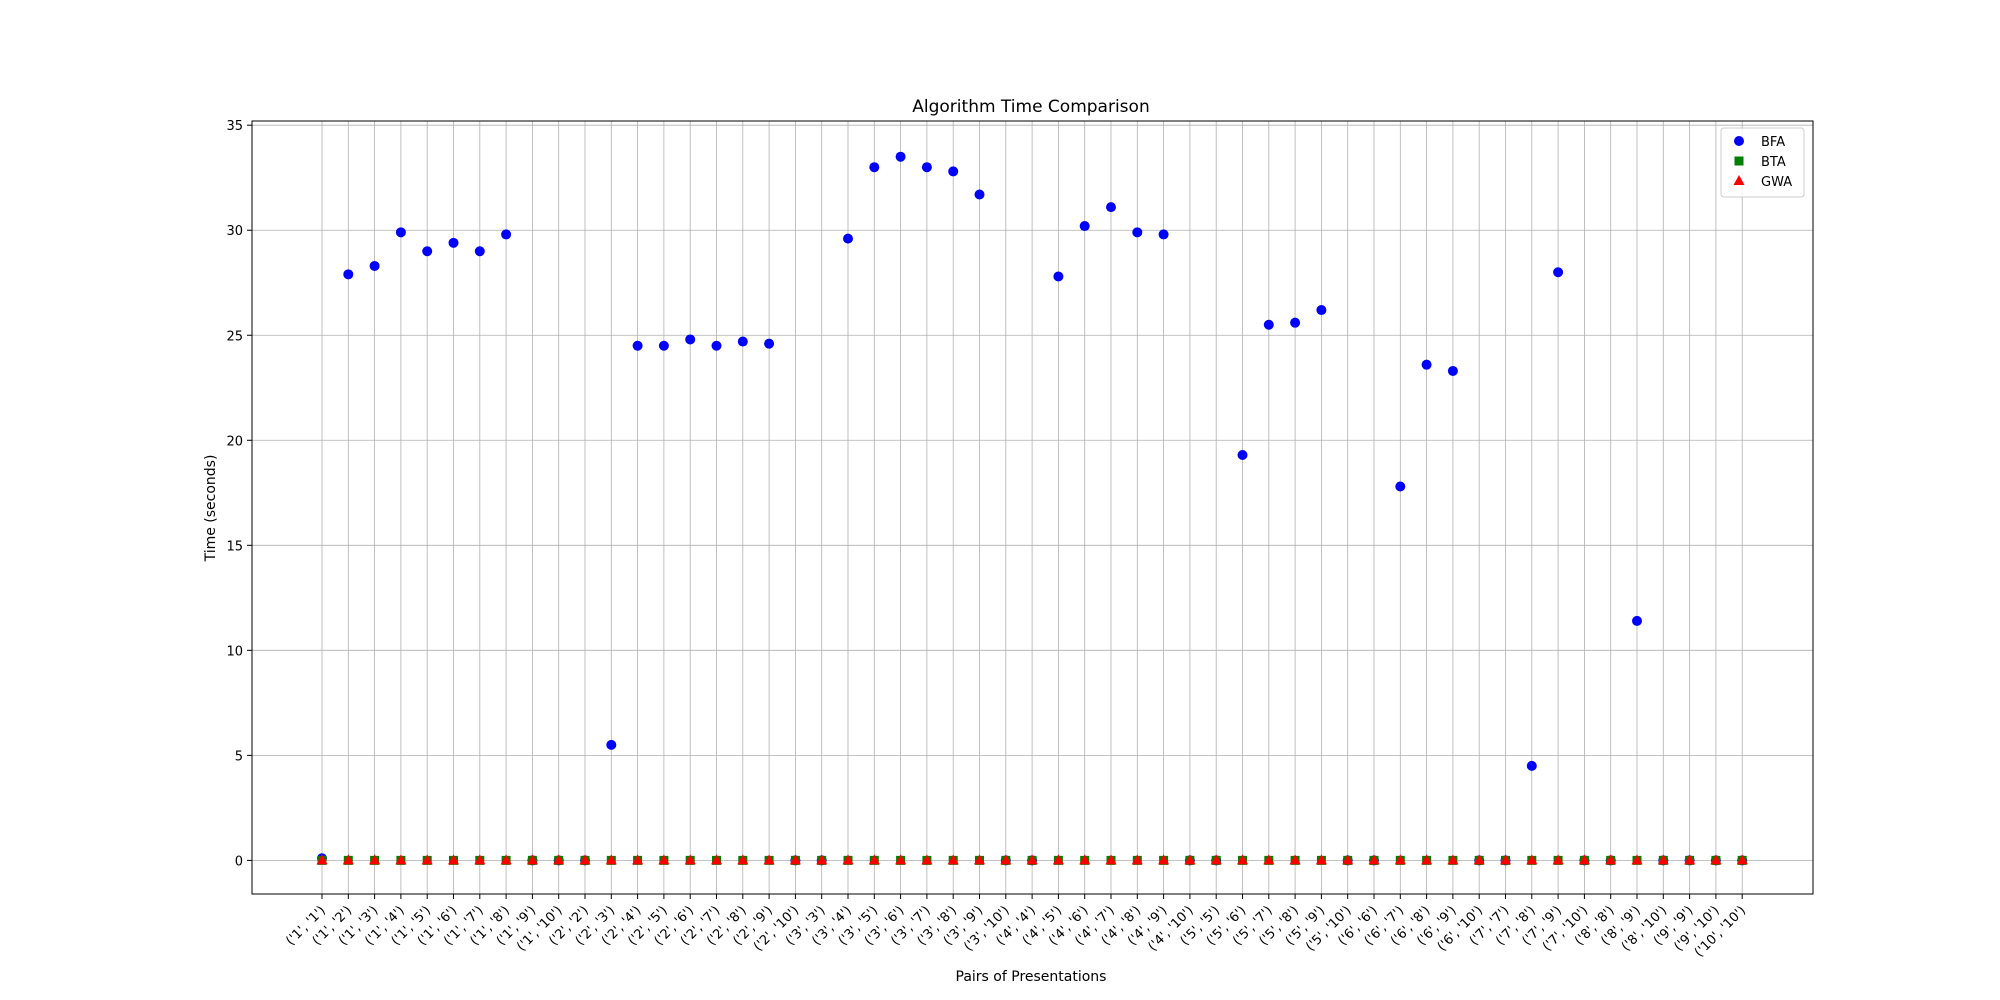  What do you see at coordinates (234, 441) in the screenshot?
I see `y-tick-label: 20` at bounding box center [234, 441].